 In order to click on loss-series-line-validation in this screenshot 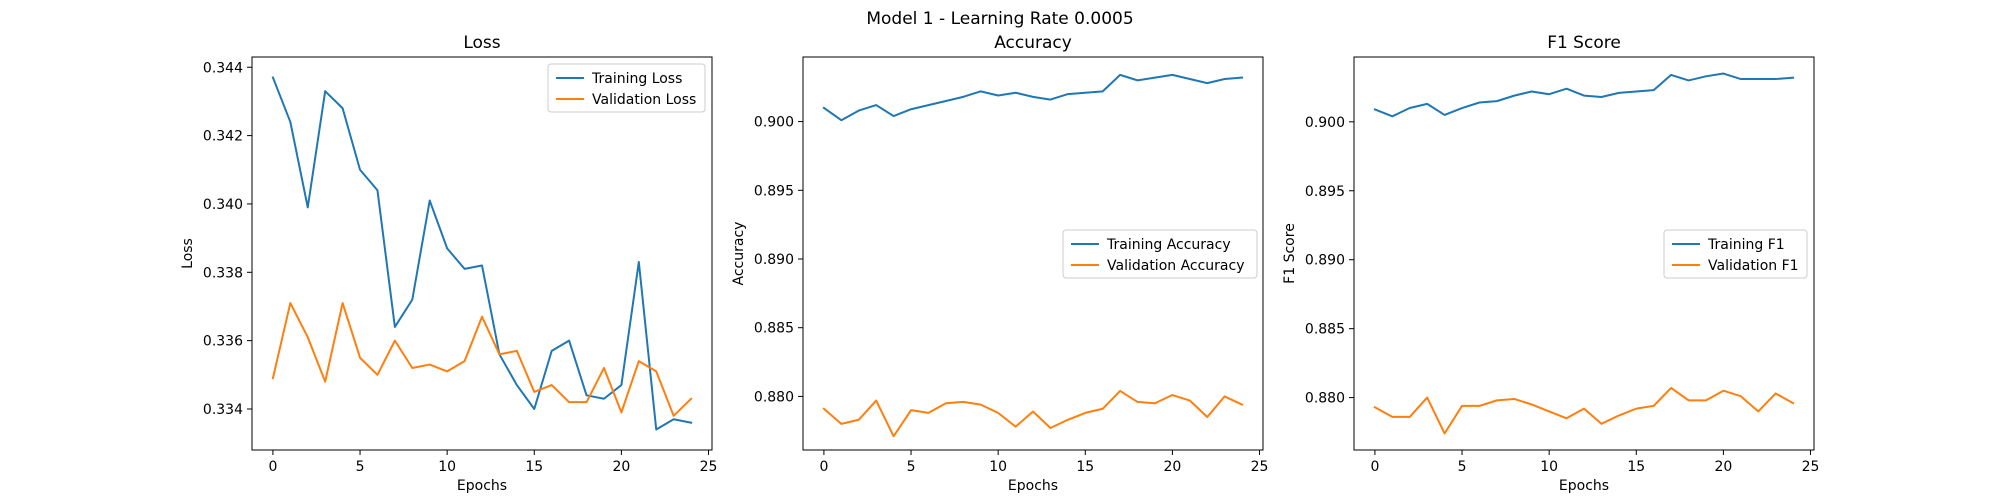, I will do `click(482, 359)`.